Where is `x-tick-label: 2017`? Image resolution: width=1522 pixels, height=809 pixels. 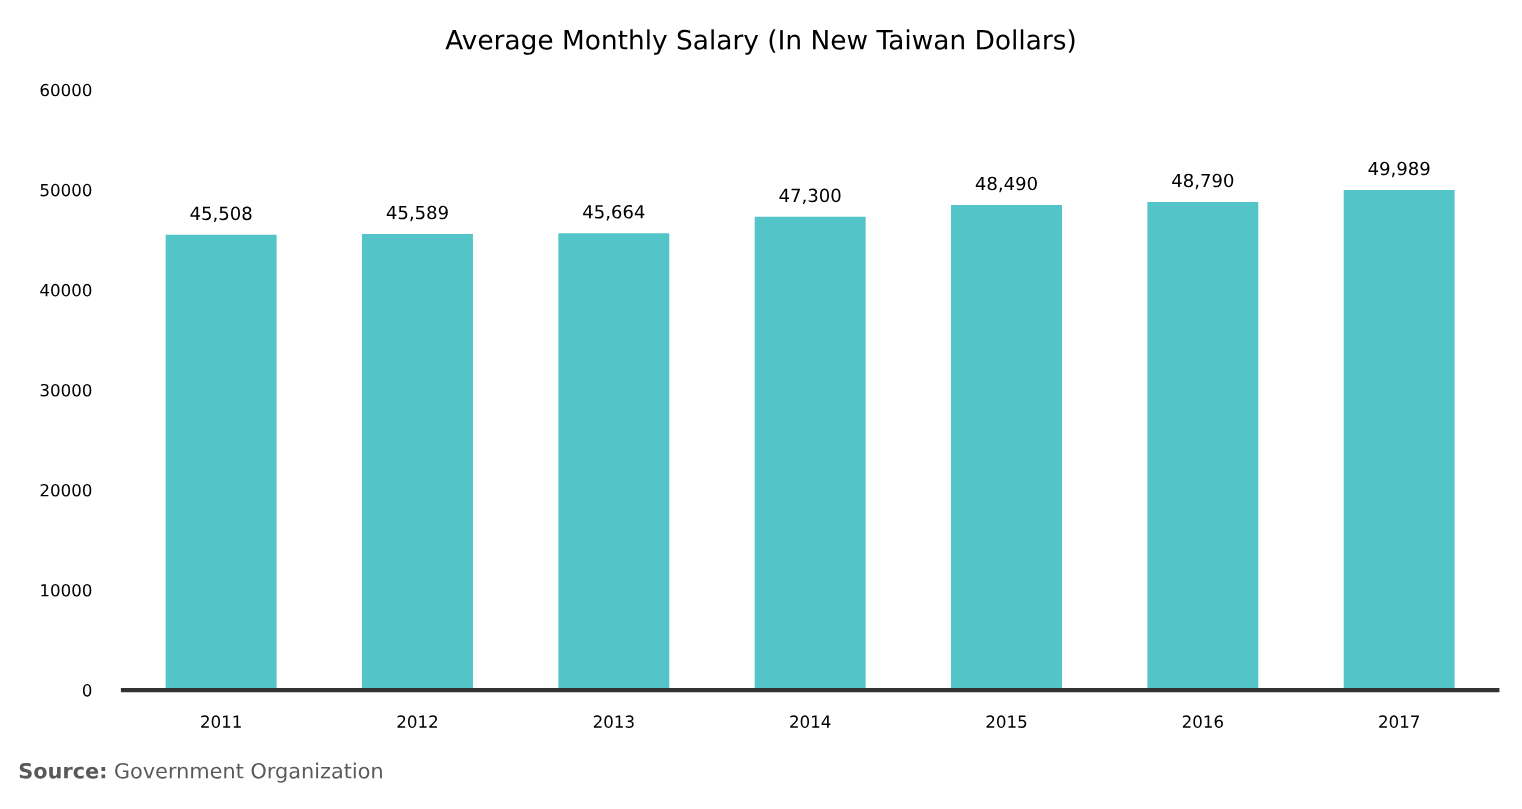
x-tick-label: 2017 is located at coordinates (1399, 721).